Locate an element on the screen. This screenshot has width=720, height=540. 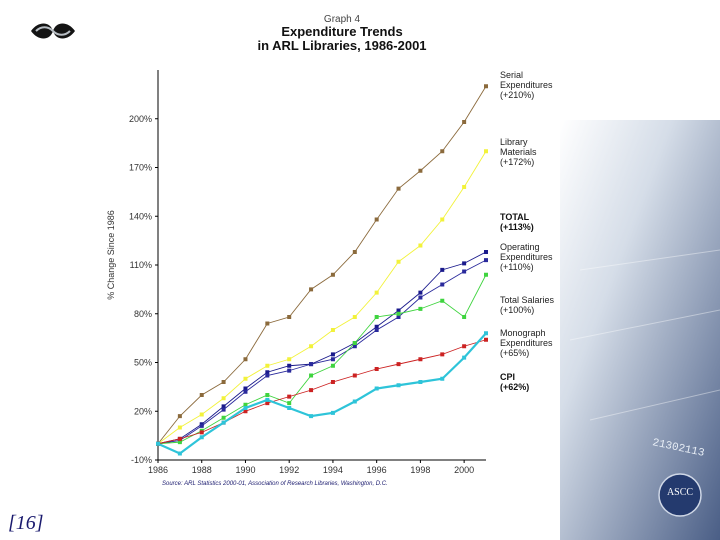
series-label-line: Materials is located at coordinates (518, 152).